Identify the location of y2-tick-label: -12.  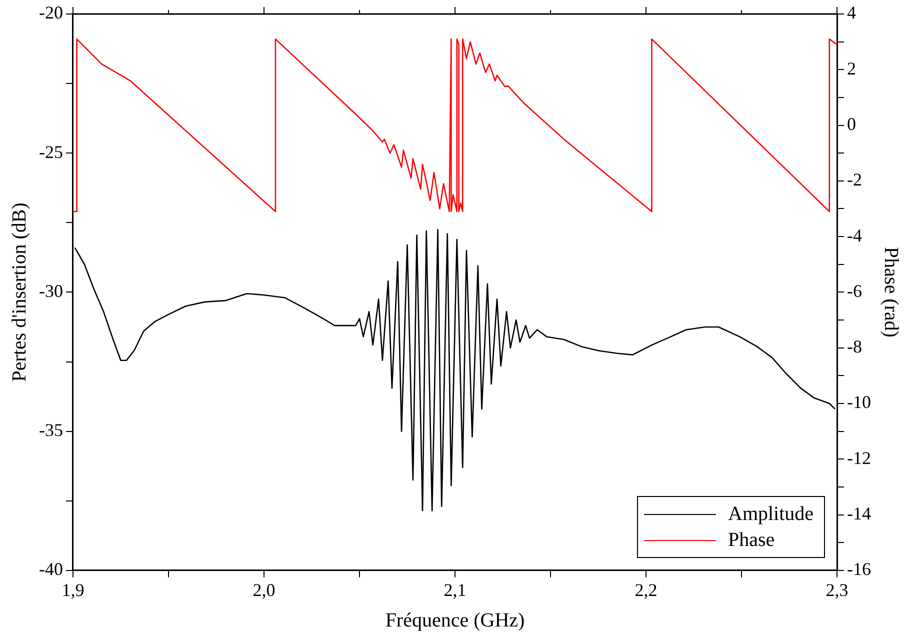
(859, 458).